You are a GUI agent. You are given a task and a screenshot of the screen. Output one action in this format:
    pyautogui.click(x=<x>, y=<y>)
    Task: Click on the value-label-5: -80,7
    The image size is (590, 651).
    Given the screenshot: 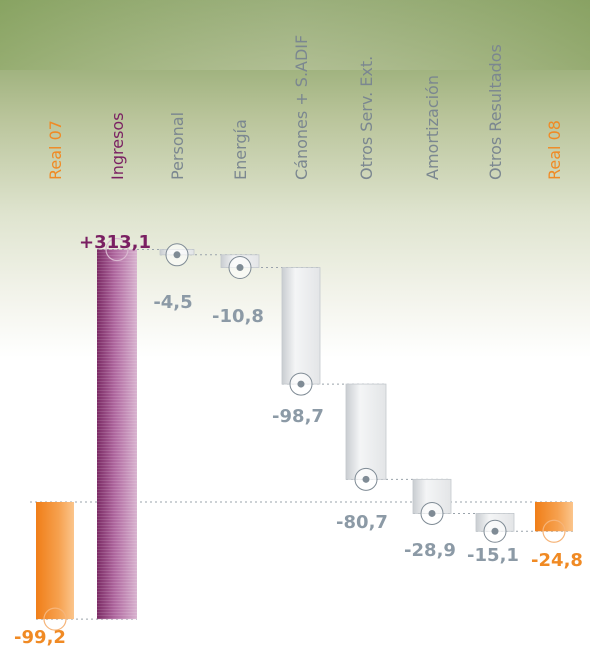 What is the action you would take?
    pyautogui.click(x=362, y=522)
    